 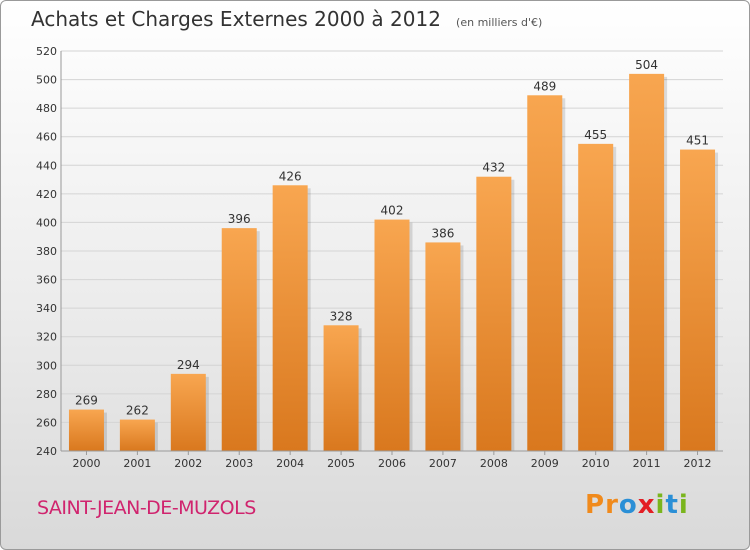 I want to click on bar-2012, so click(x=698, y=300).